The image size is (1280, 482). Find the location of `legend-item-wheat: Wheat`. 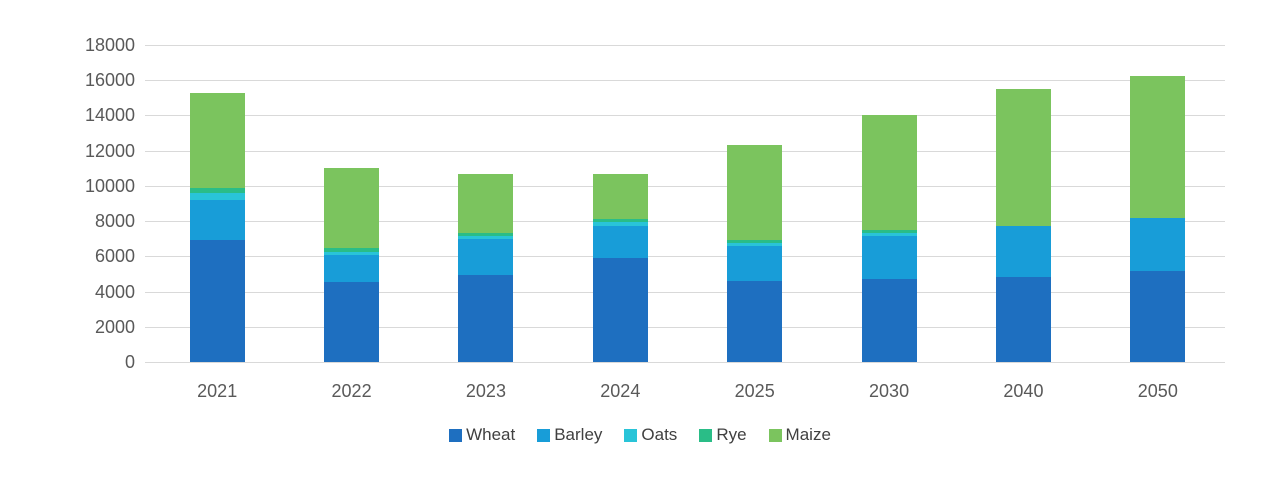

legend-item-wheat: Wheat is located at coordinates (482, 435).